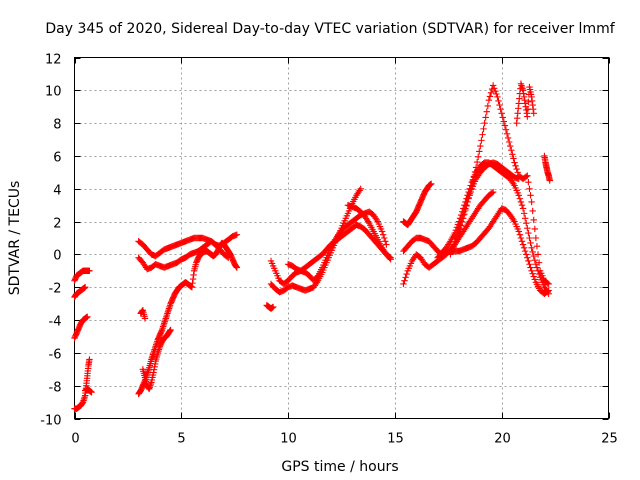  What do you see at coordinates (143, 314) in the screenshot?
I see `series-arc8` at bounding box center [143, 314].